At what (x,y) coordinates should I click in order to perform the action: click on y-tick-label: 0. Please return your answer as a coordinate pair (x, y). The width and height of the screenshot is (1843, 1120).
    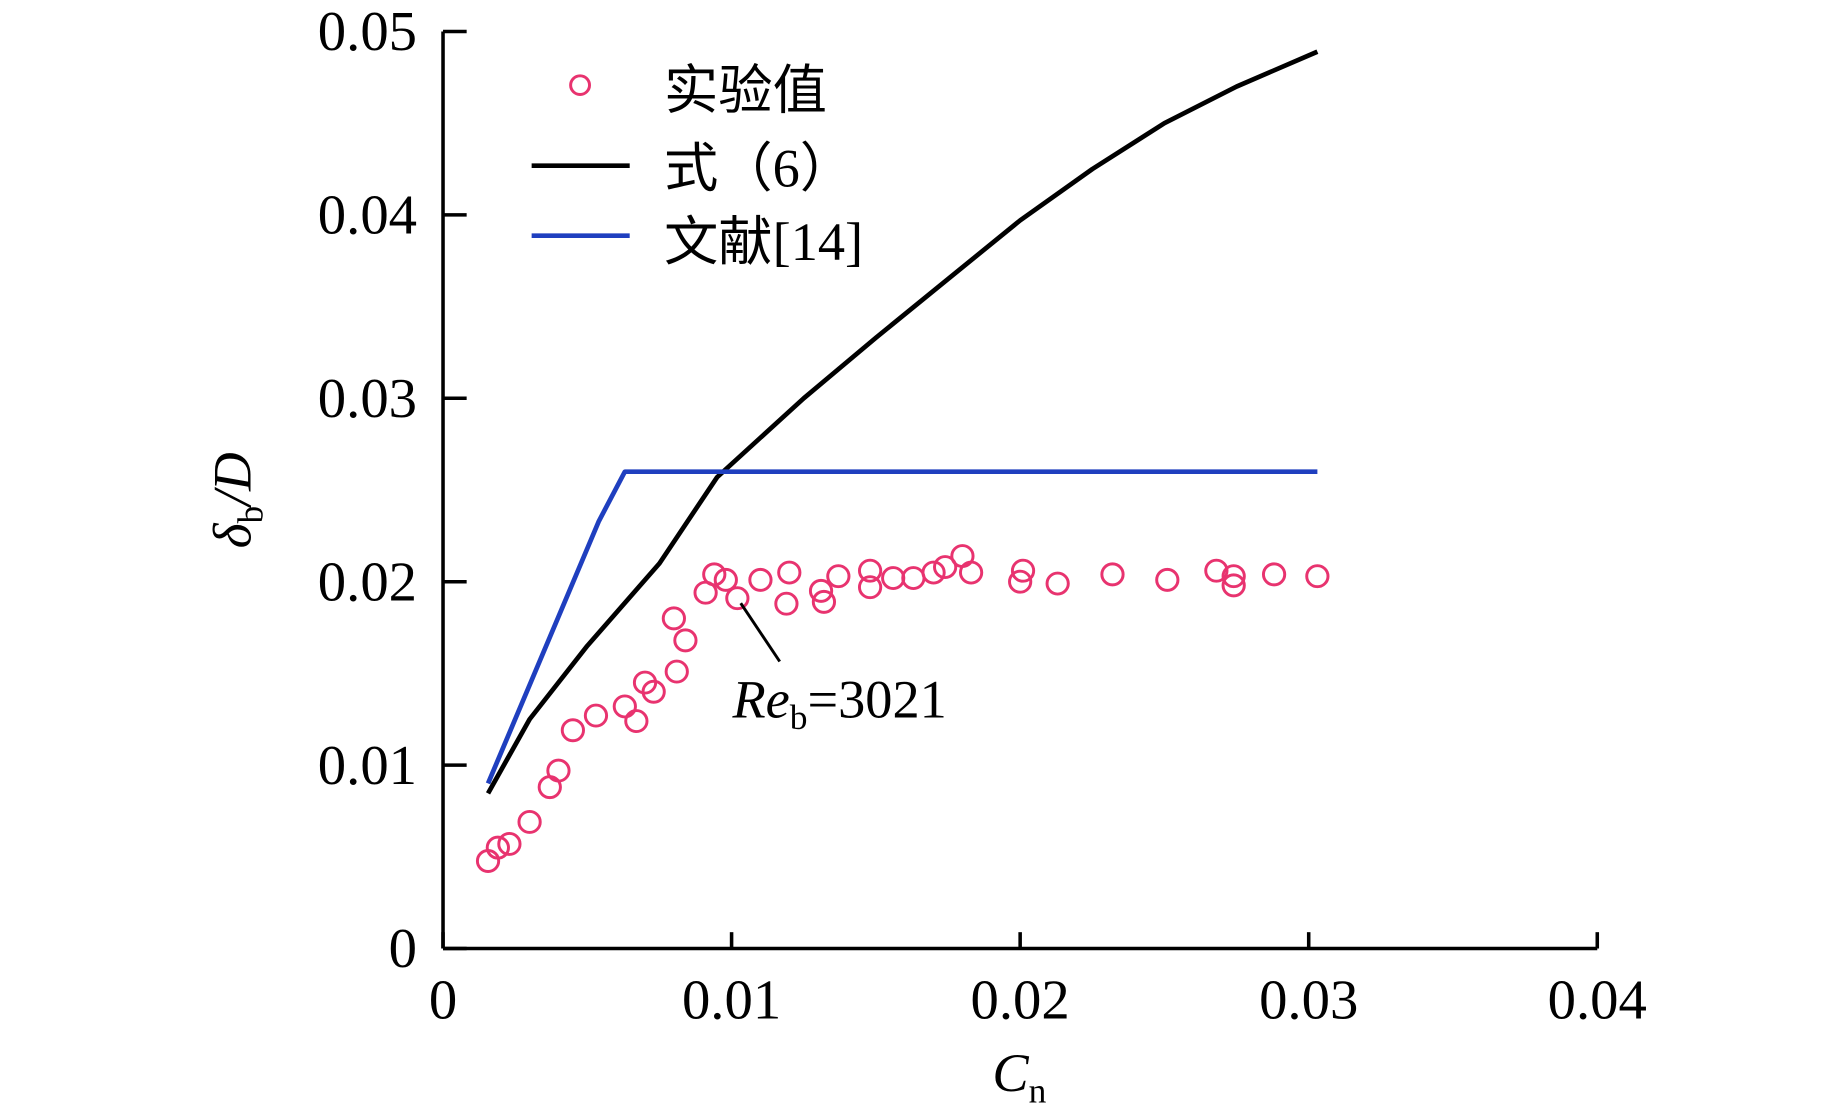
    Looking at the image, I should click on (403, 949).